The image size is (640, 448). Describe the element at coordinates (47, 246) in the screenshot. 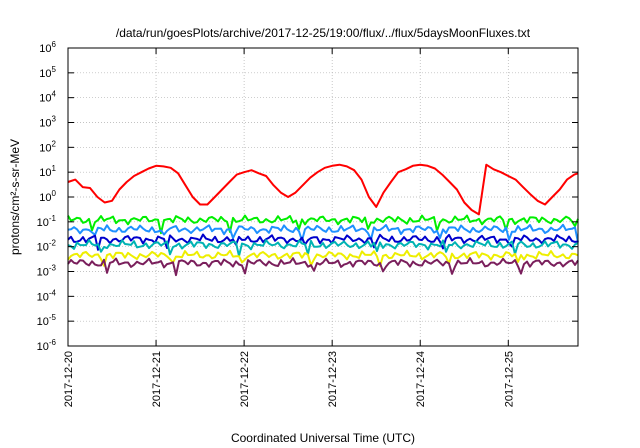

I see `y-tick-label: 10⁻²` at that location.